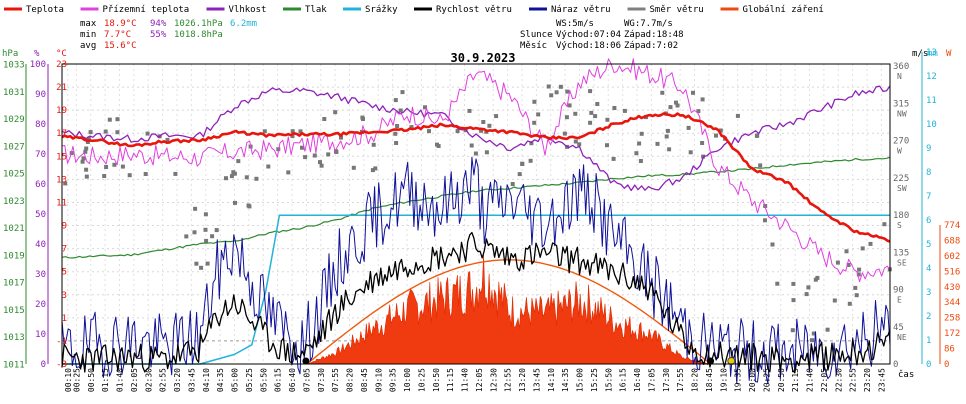  I want to click on axis-unit-pct: %, so click(37, 54).